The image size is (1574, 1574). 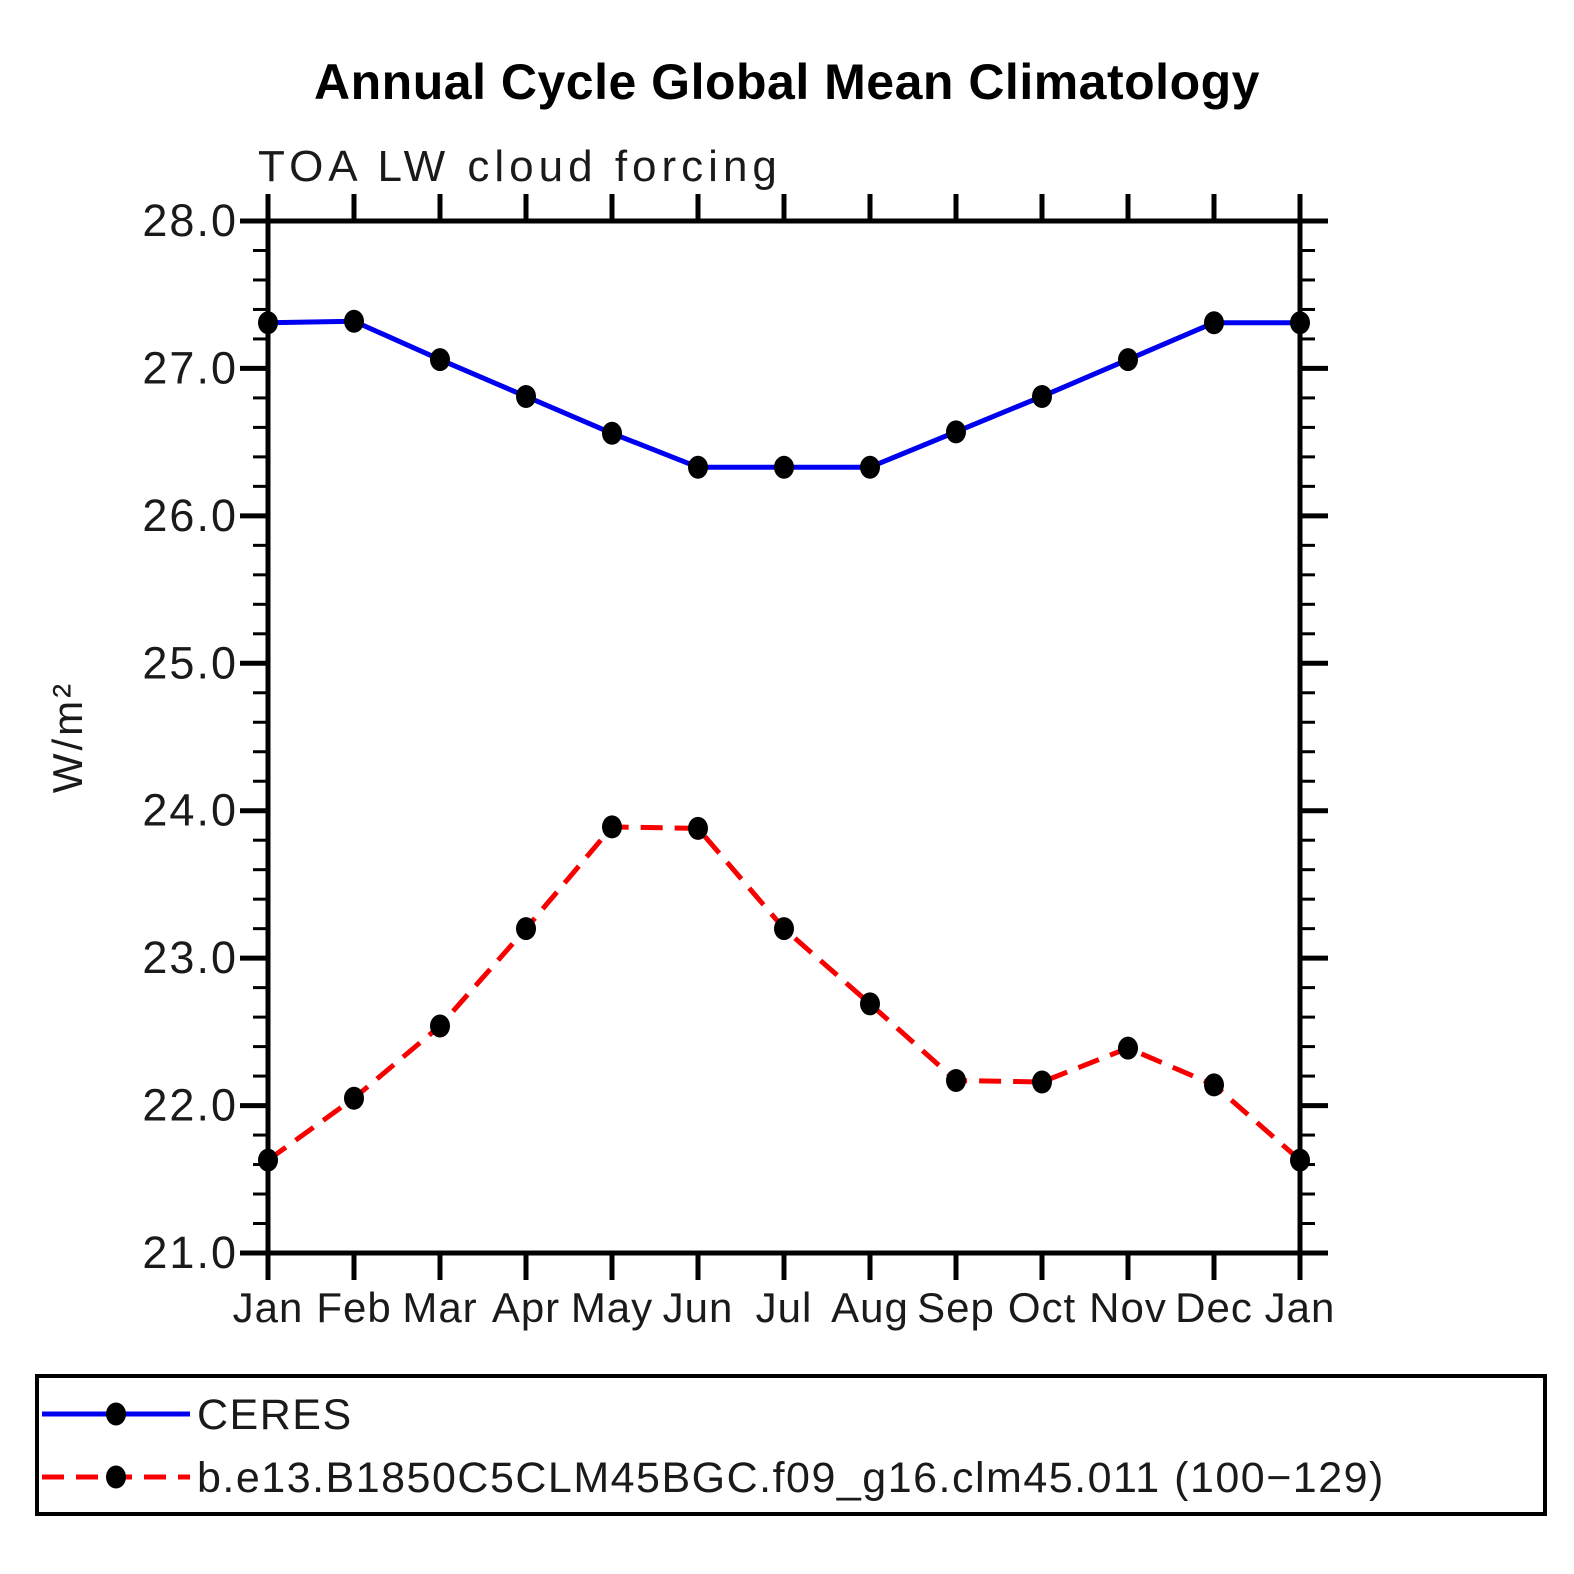 I want to click on y-tick-label: 23.0, so click(x=190, y=957).